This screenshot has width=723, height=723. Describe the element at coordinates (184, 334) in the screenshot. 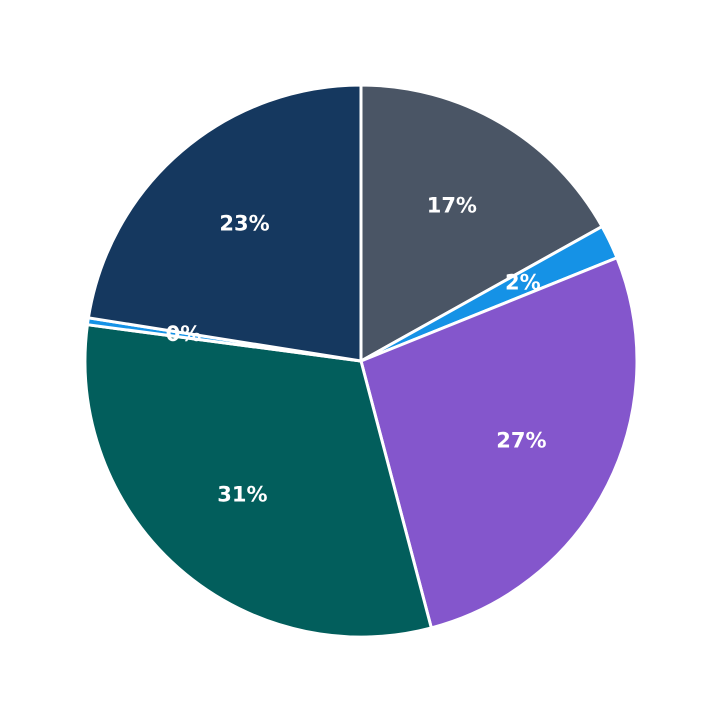

I see `slice-label: 0%` at that location.